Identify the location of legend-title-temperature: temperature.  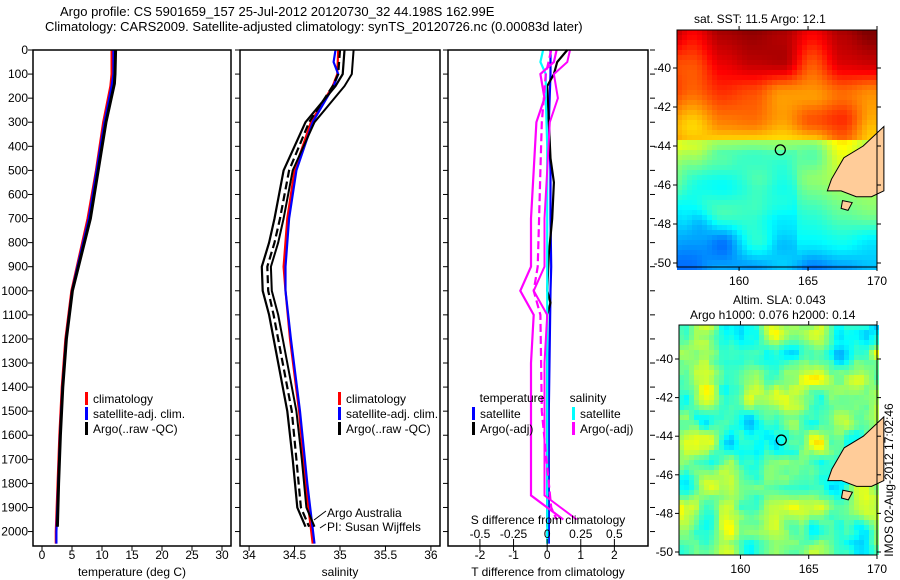
(512, 398).